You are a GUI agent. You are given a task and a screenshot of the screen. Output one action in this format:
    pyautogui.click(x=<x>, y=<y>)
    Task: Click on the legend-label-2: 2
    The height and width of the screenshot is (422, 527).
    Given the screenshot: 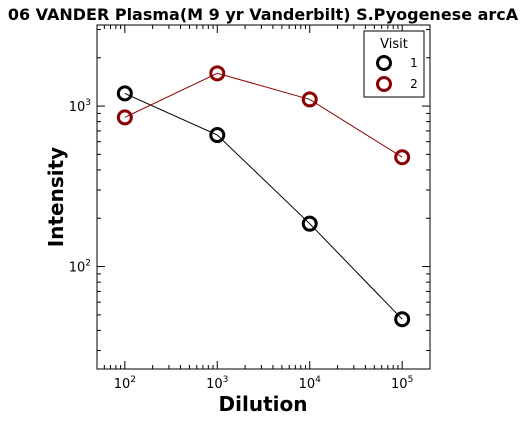 What is the action you would take?
    pyautogui.click(x=414, y=84)
    